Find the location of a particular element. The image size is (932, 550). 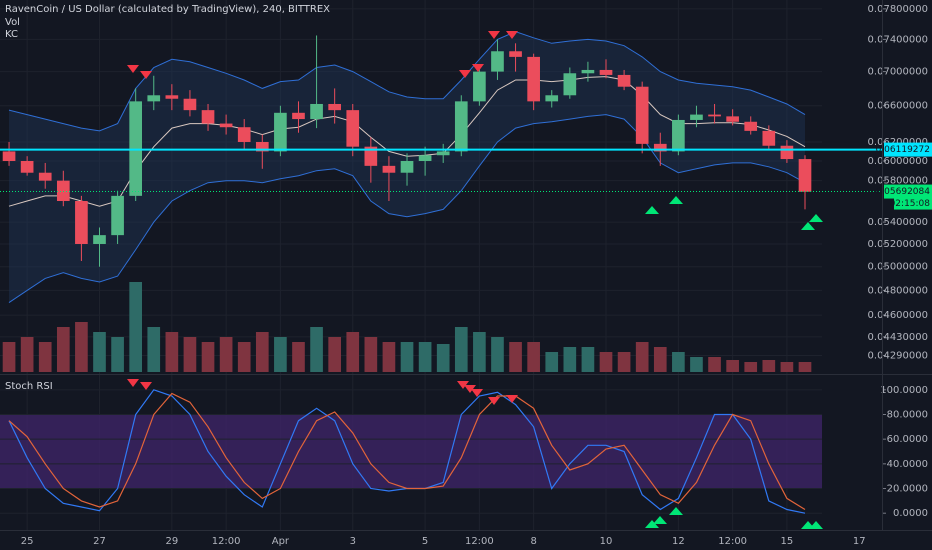

y-tick-label: 20.0000 is located at coordinates (907, 489).